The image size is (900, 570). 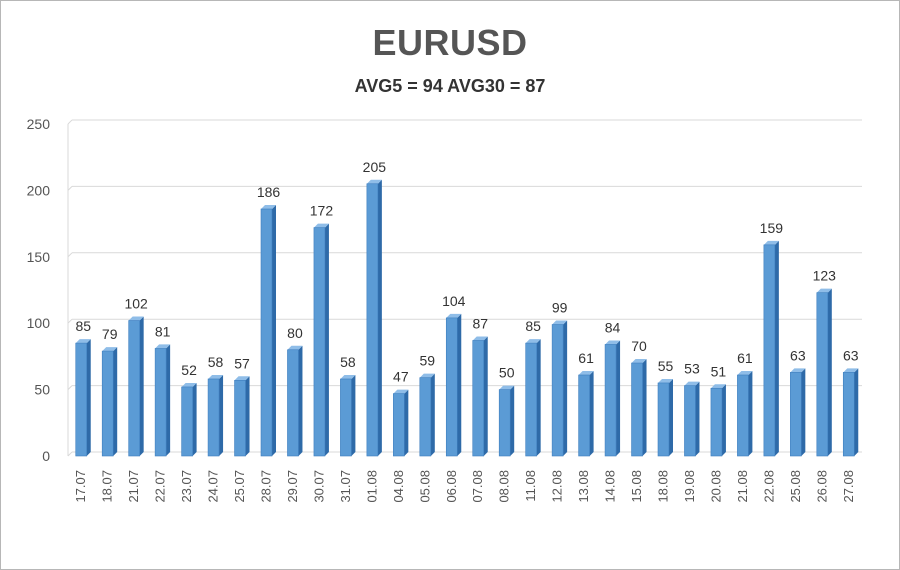 I want to click on x-tick-label: 21.08, so click(x=742, y=486).